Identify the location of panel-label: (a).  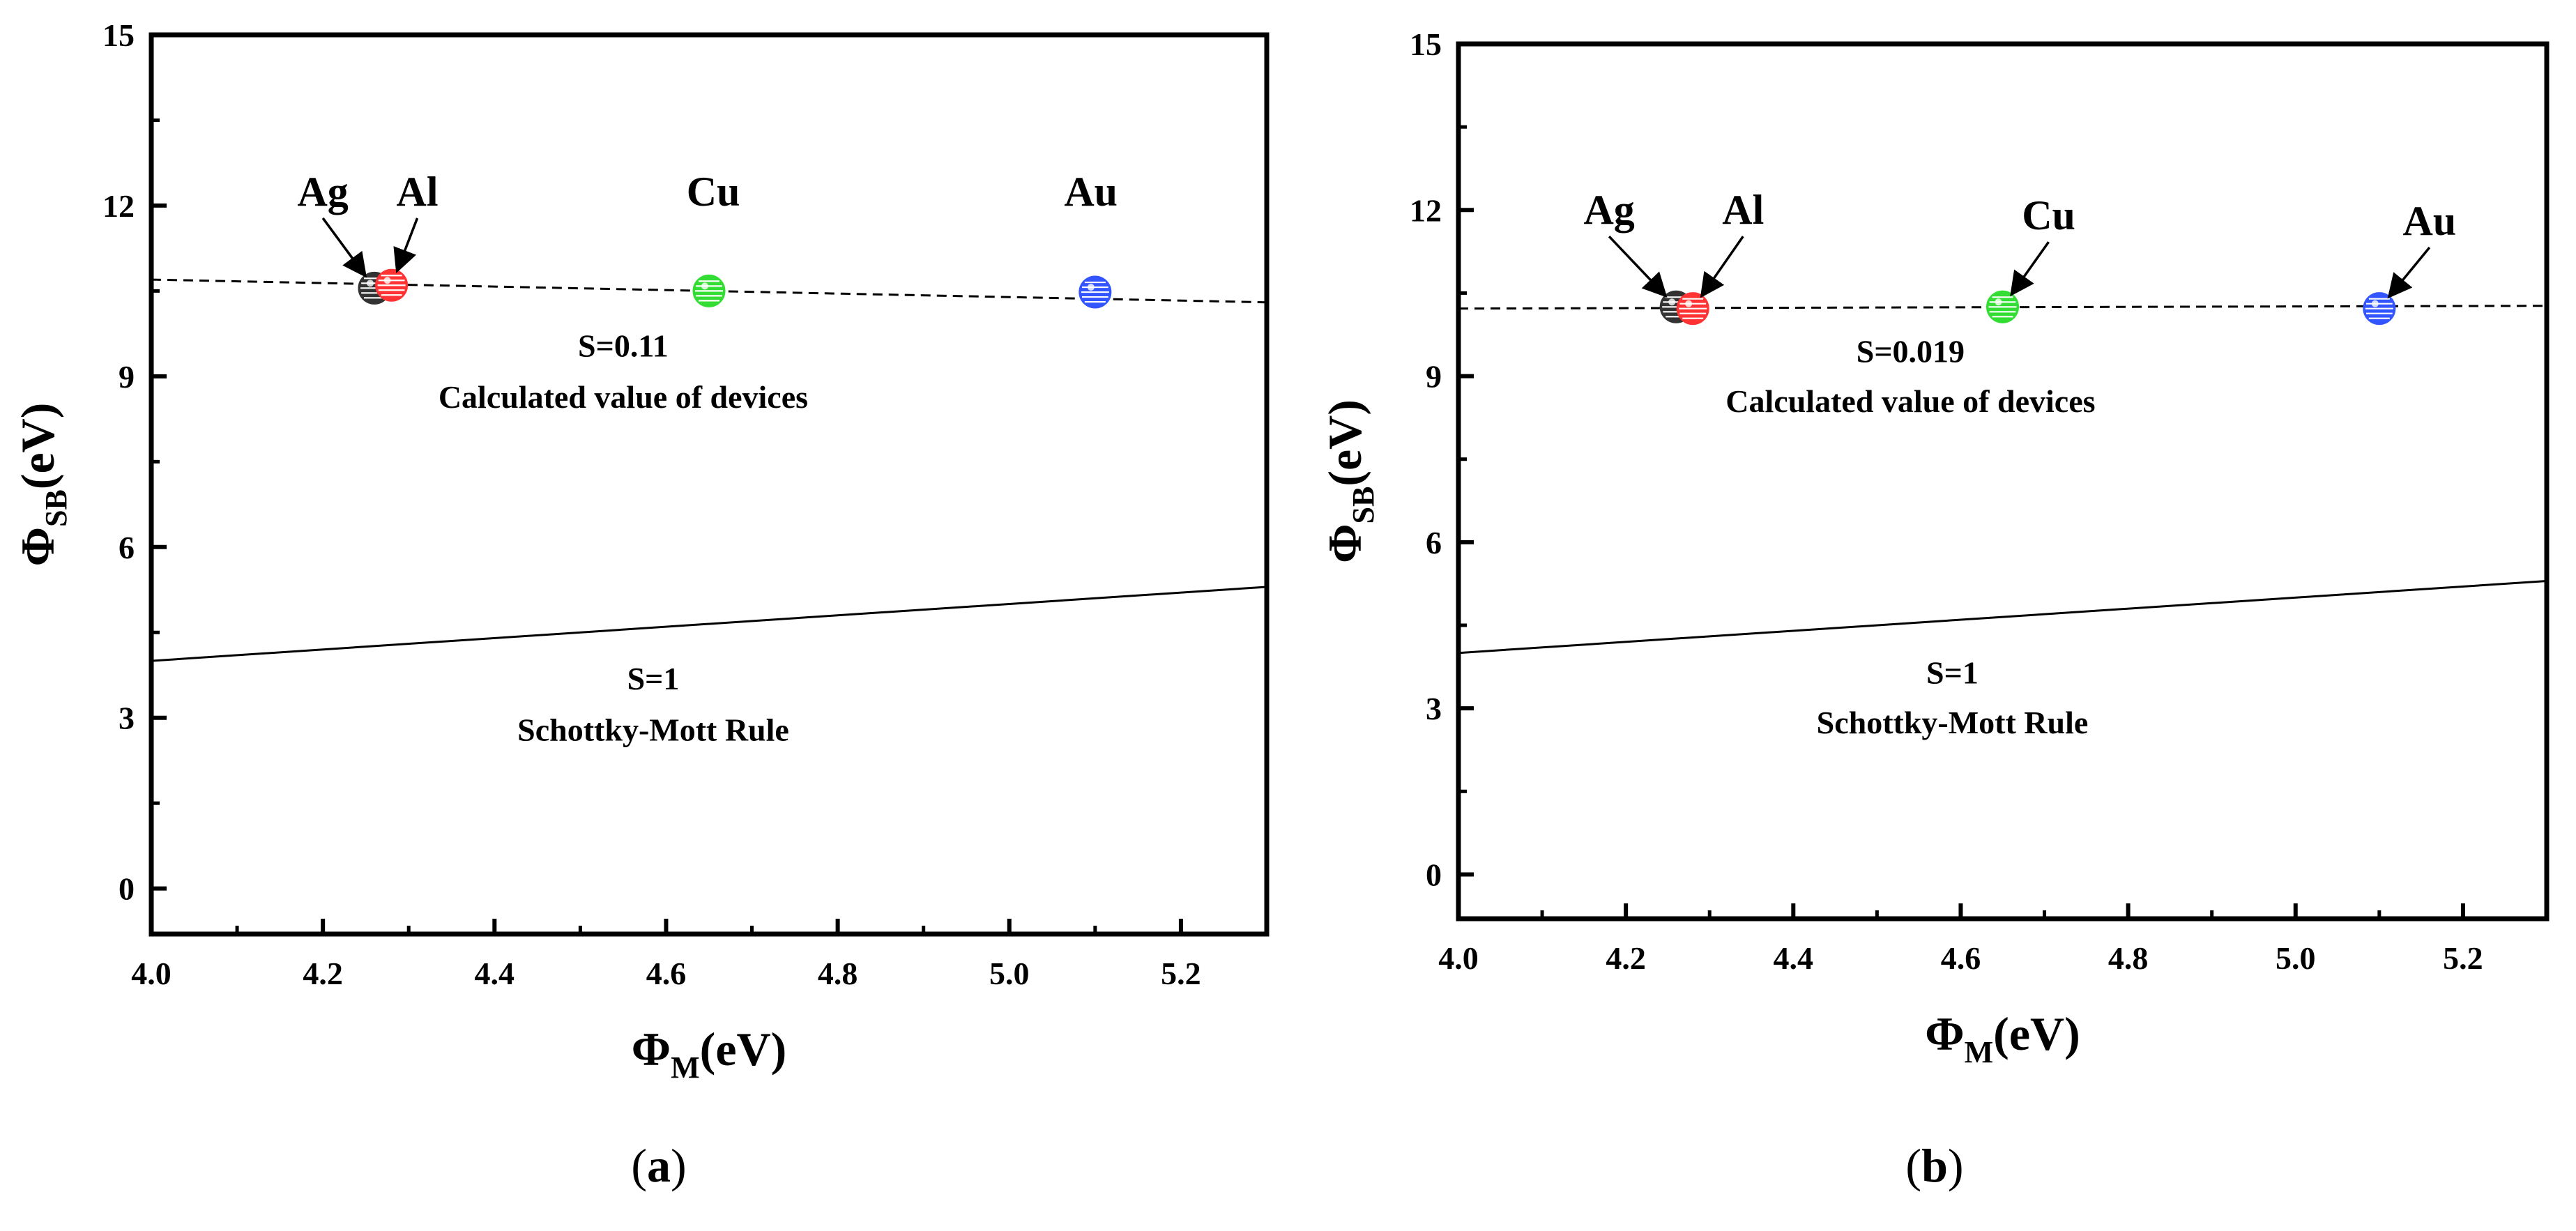
(658, 1165).